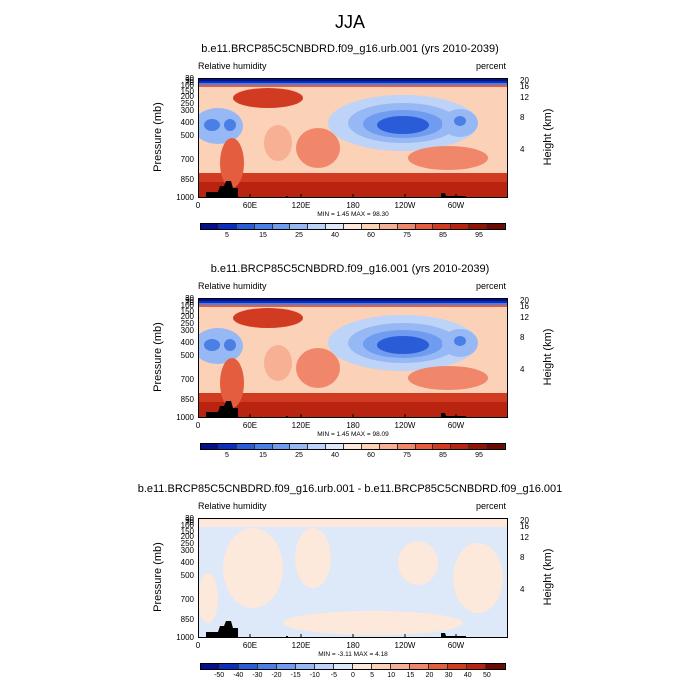  Describe the element at coordinates (524, 97) in the screenshot. I see `y-right-tick-label: 12` at that location.